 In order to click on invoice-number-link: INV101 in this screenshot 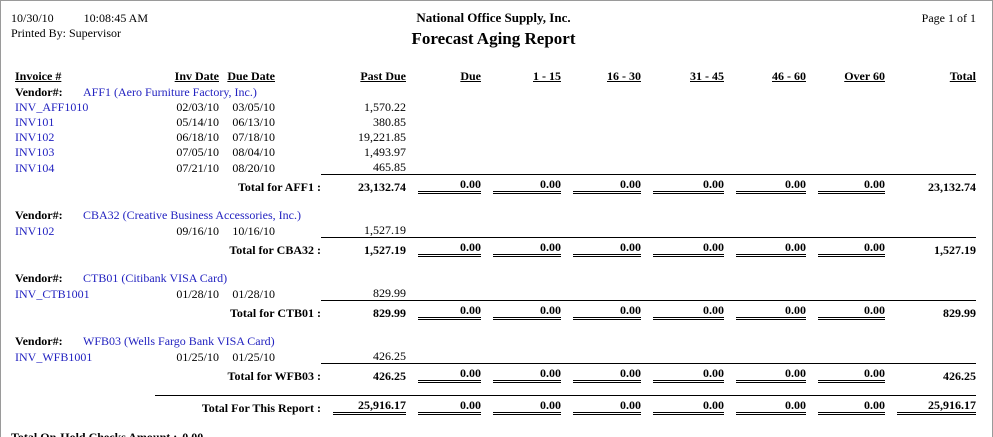, I will do `click(35, 122)`.